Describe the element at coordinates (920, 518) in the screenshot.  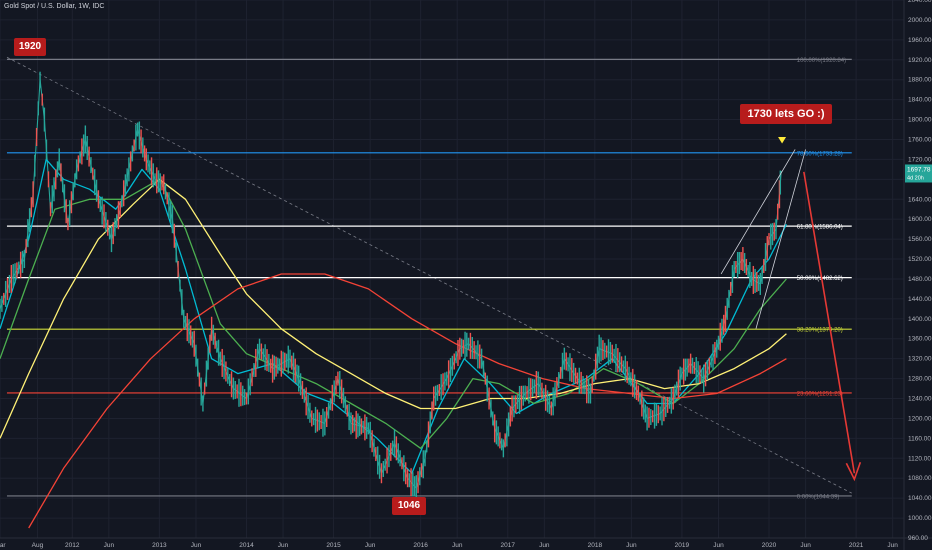
I see `y-tick-label: 1000.00` at that location.